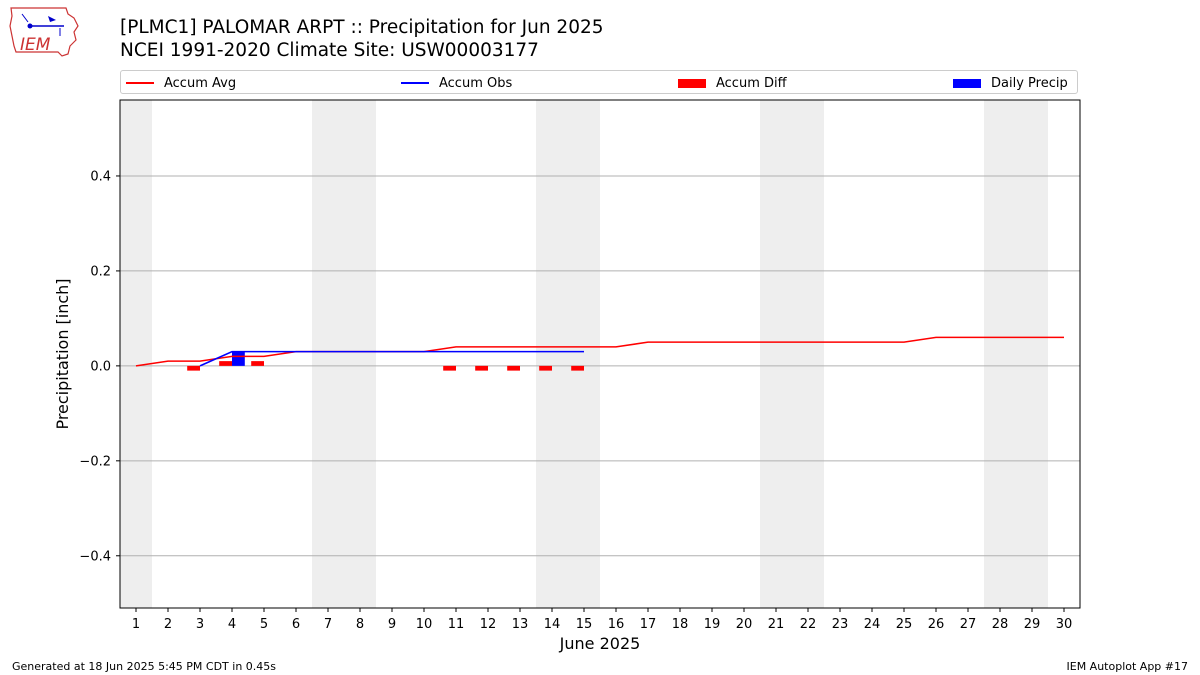  I want to click on x-tick-label: 17, so click(648, 624).